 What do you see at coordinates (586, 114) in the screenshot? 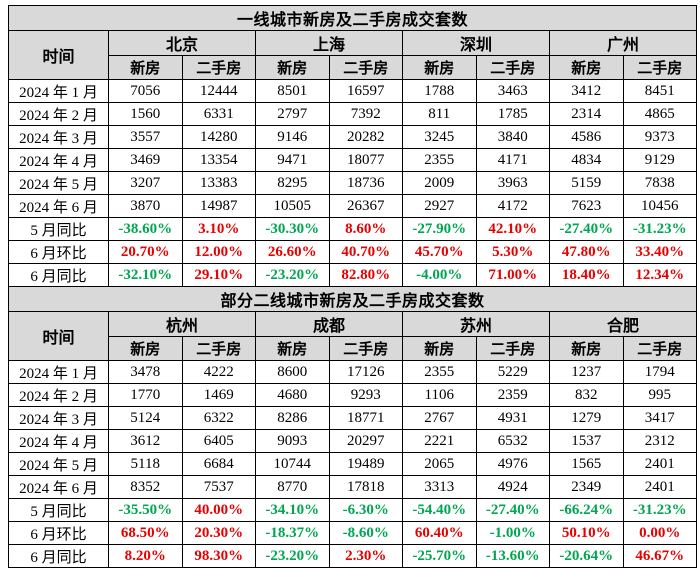
I see `cell-value: 2314` at bounding box center [586, 114].